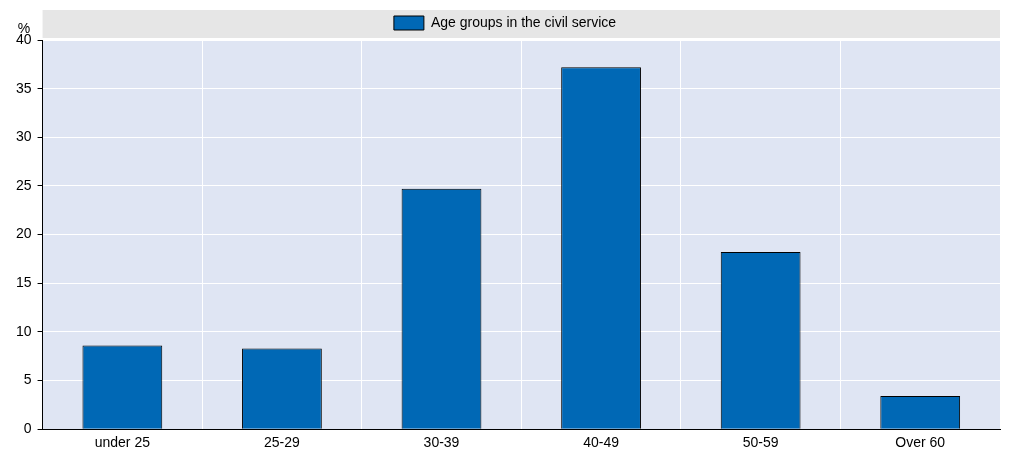 Image resolution: width=1016 pixels, height=466 pixels. What do you see at coordinates (27, 379) in the screenshot?
I see `y-tick-label: 5` at bounding box center [27, 379].